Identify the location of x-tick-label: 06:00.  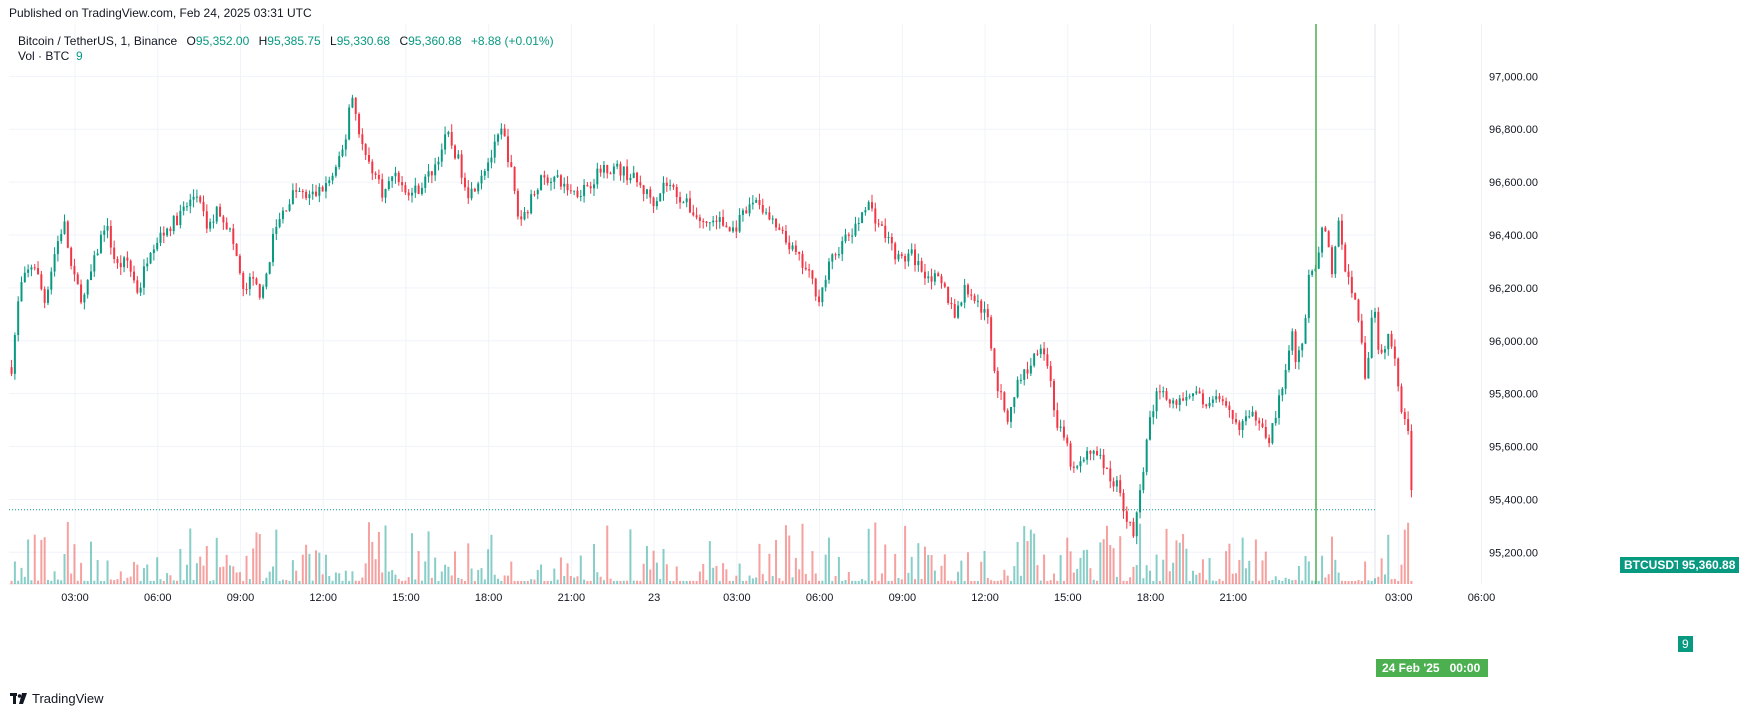
(1482, 598).